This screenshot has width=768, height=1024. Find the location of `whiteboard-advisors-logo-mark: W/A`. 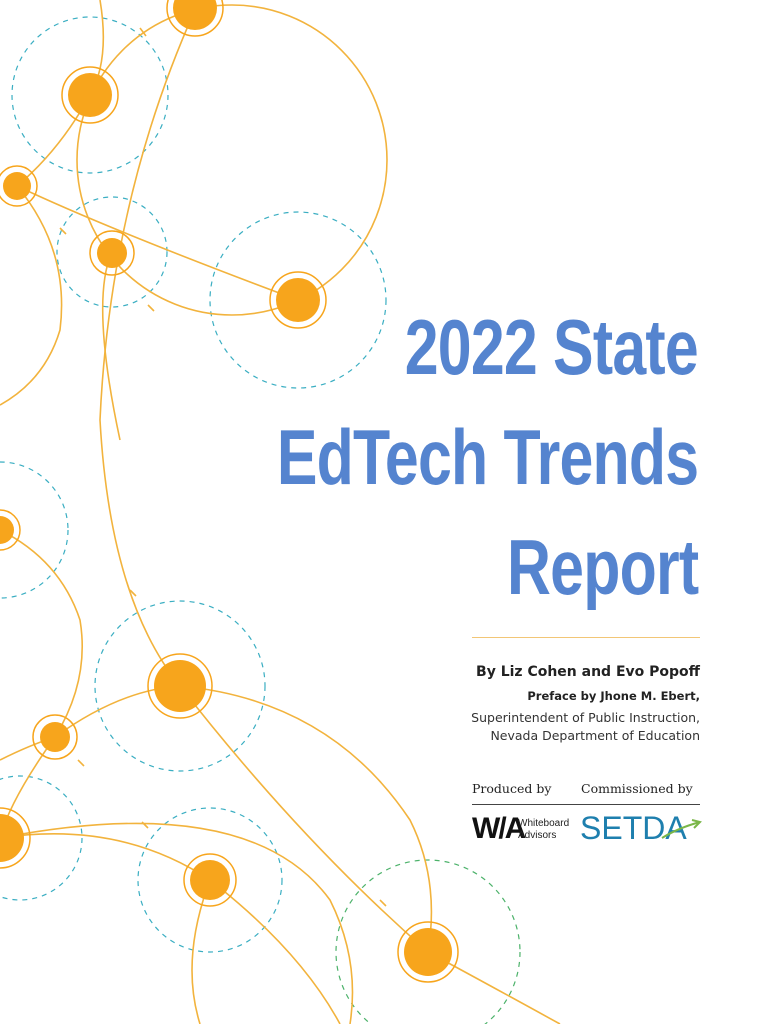

whiteboard-advisors-logo-mark: W/A is located at coordinates (499, 828).